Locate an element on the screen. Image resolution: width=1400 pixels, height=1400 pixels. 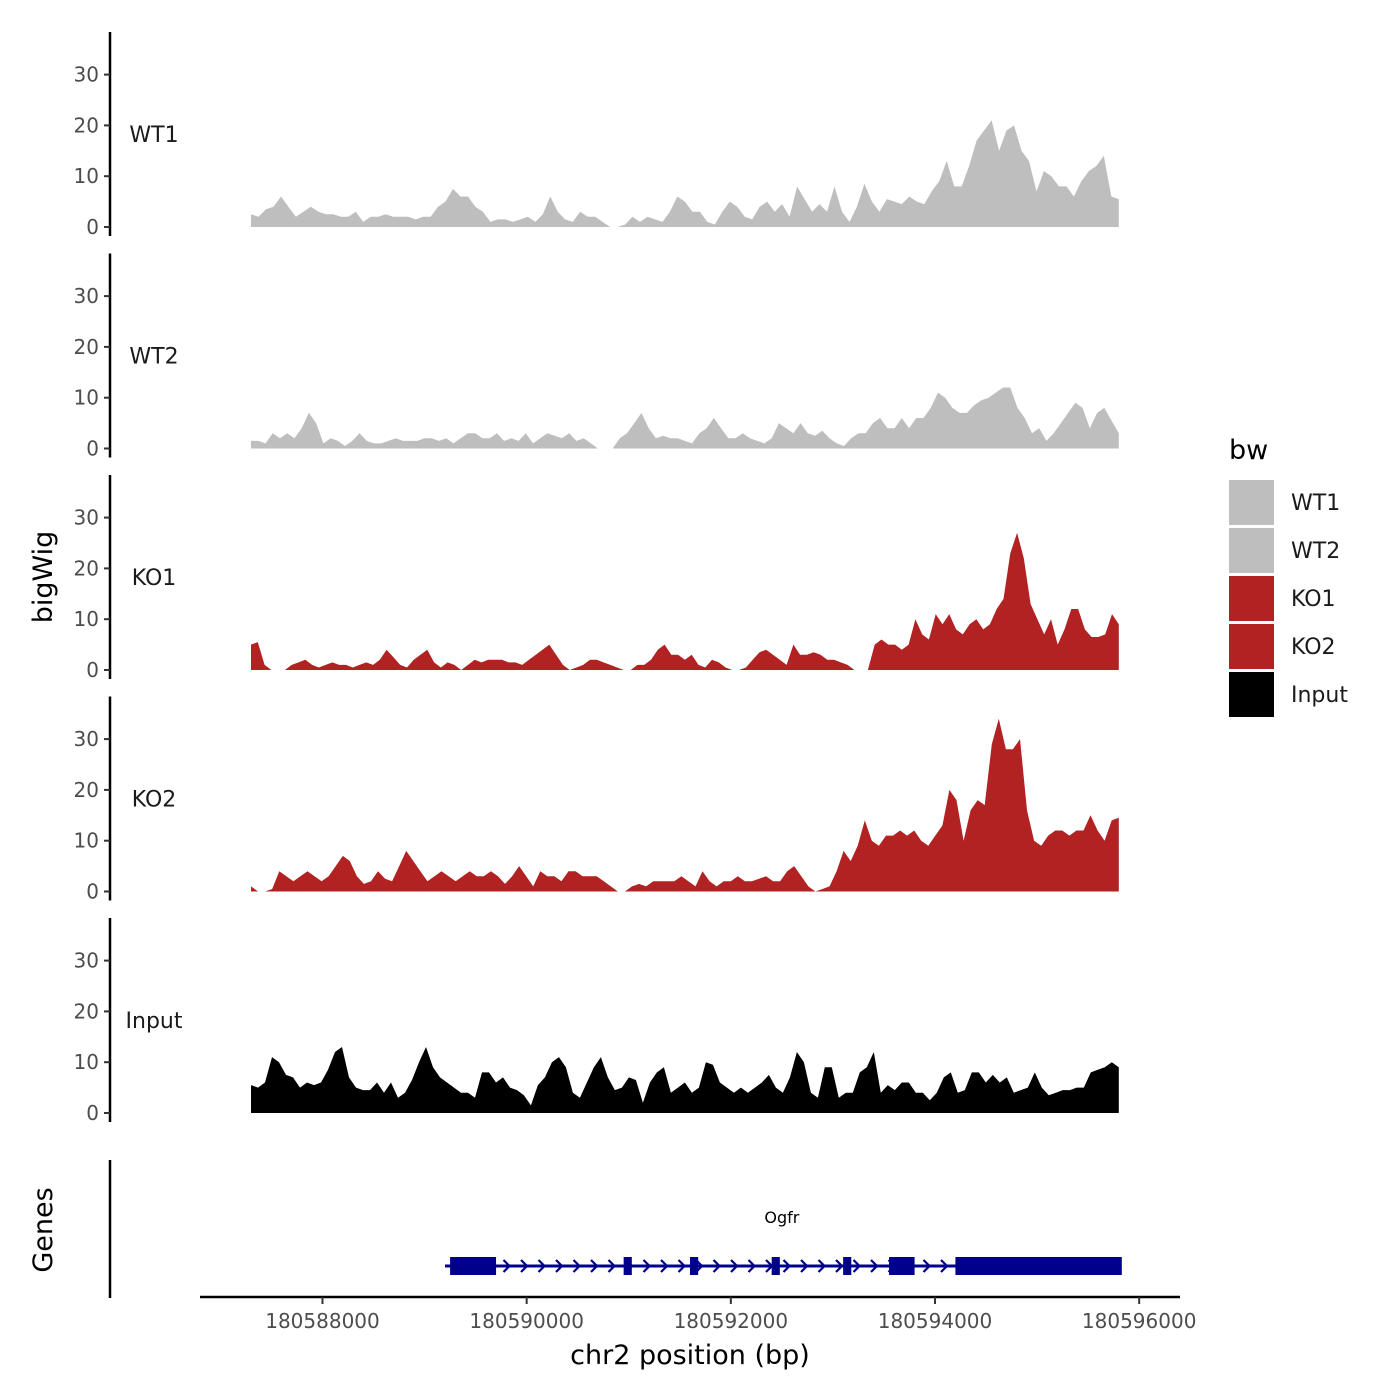
x-tick-label: 180590000 is located at coordinates (526, 1321).